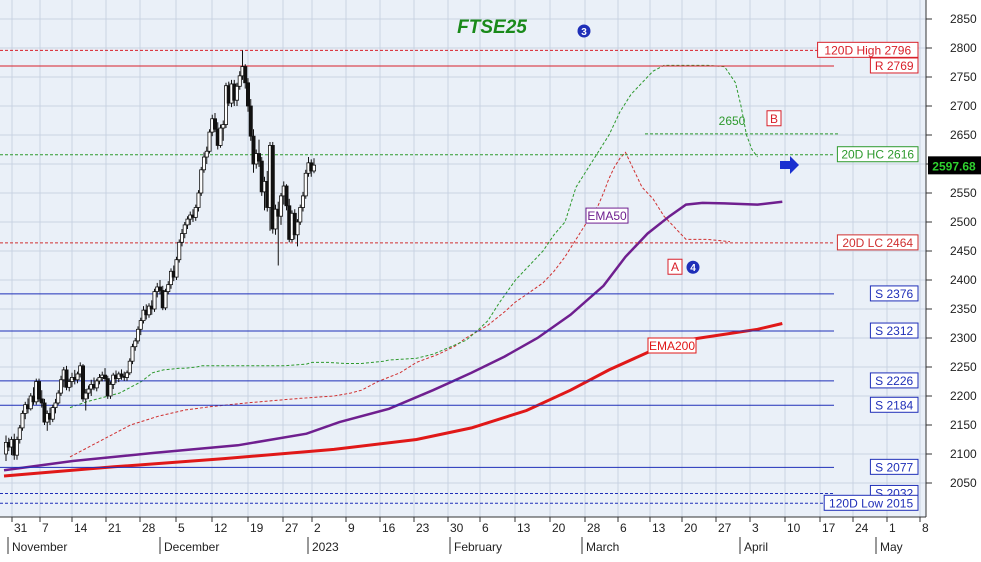  I want to click on ema50-label-box, so click(607, 215).